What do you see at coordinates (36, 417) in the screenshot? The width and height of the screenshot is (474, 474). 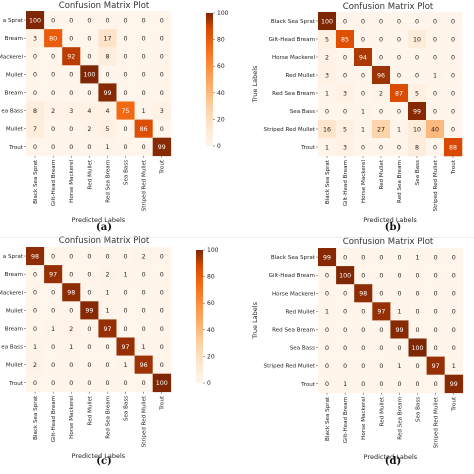 I see `x-tick-label: Black Sea Sprat` at bounding box center [36, 417].